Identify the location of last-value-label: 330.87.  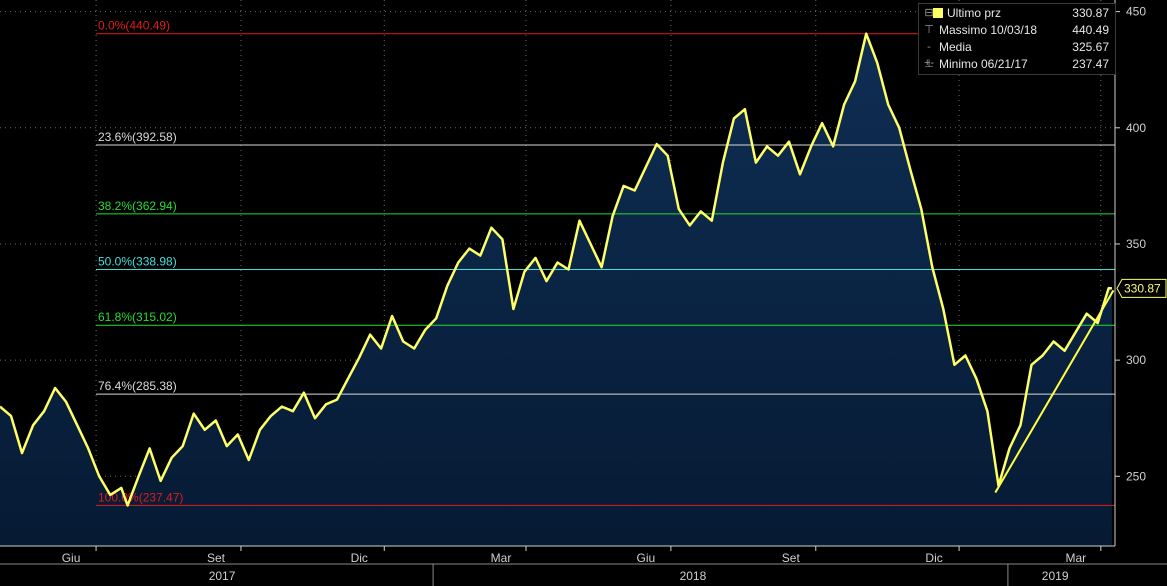
(1142, 288).